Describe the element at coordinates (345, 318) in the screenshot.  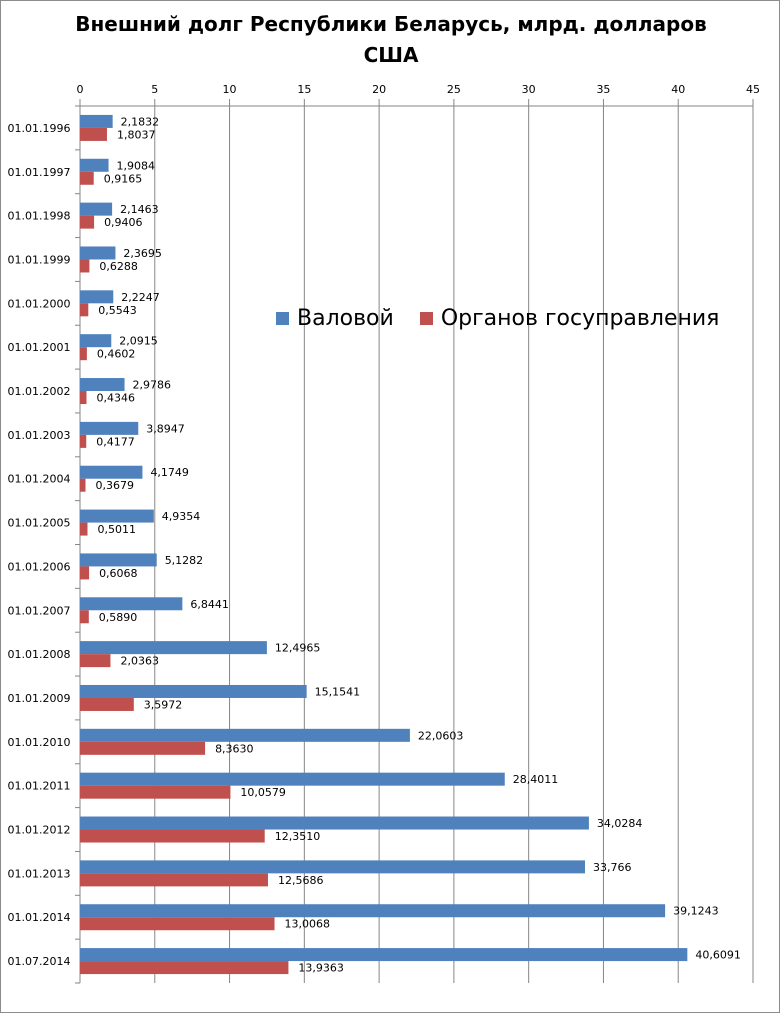
I see `legend-label-gross: Валовой` at that location.